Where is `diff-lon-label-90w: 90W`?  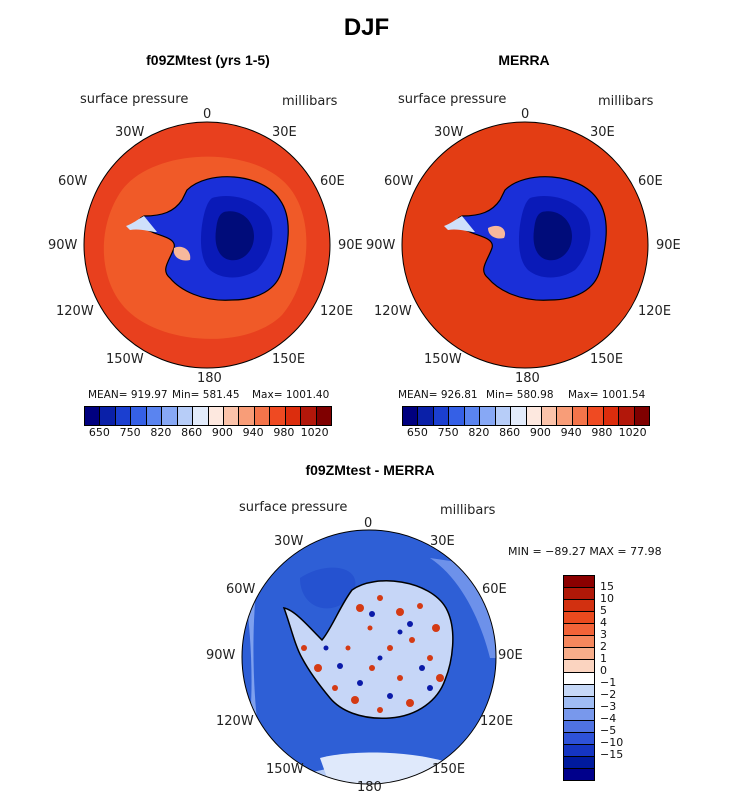 diff-lon-label-90w: 90W is located at coordinates (221, 655).